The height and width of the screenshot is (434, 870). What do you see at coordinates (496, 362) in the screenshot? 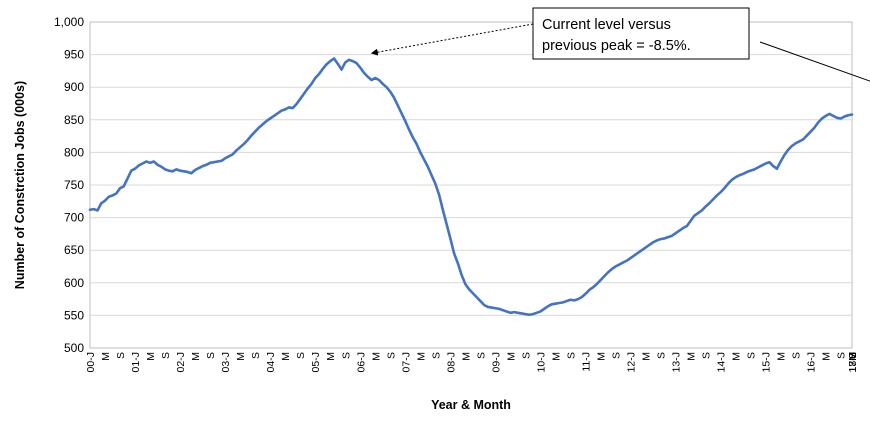
I see `x-tick-label: 09-J` at bounding box center [496, 362].